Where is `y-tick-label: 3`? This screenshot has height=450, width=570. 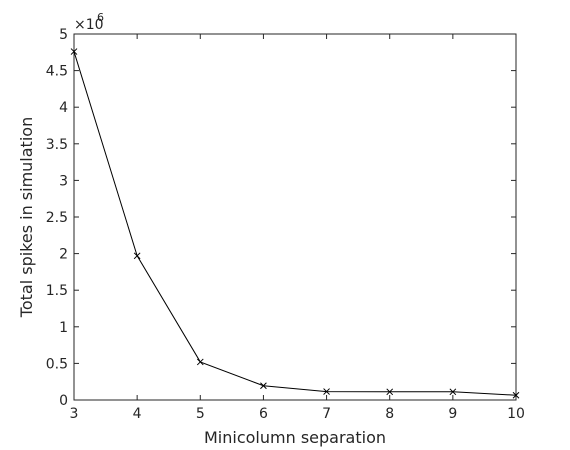 y-tick-label: 3 is located at coordinates (63, 181).